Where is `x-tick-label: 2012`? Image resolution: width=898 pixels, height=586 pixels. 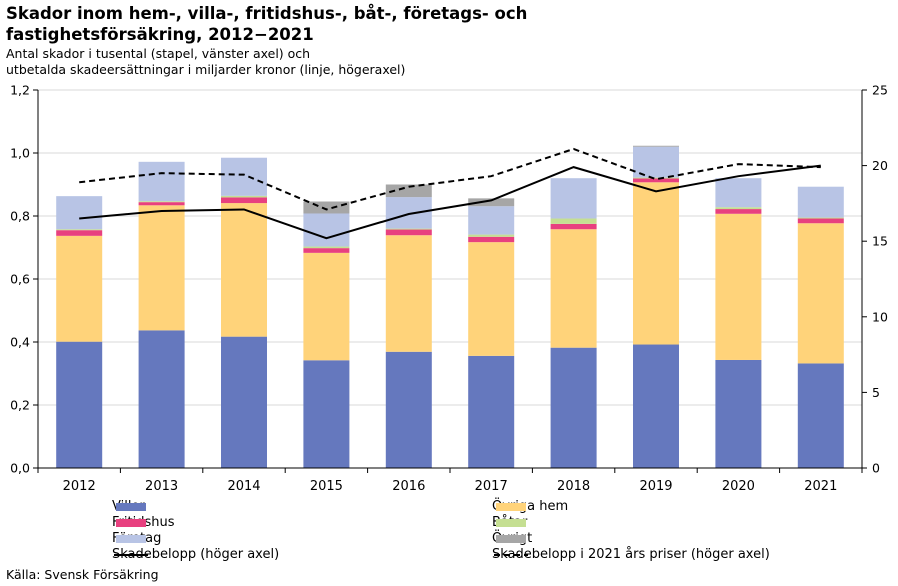
x-tick-label: 2012 is located at coordinates (79, 486).